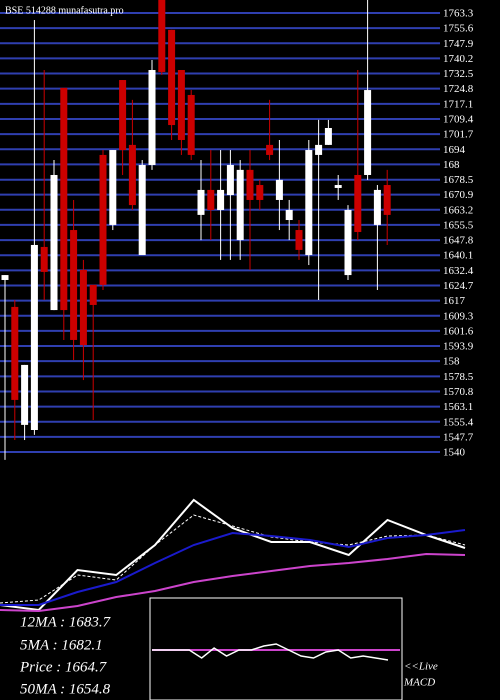 Image resolution: width=500 pixels, height=700 pixels. Describe the element at coordinates (458, 135) in the screenshot. I see `y-tick-label: 1701.7` at that location.